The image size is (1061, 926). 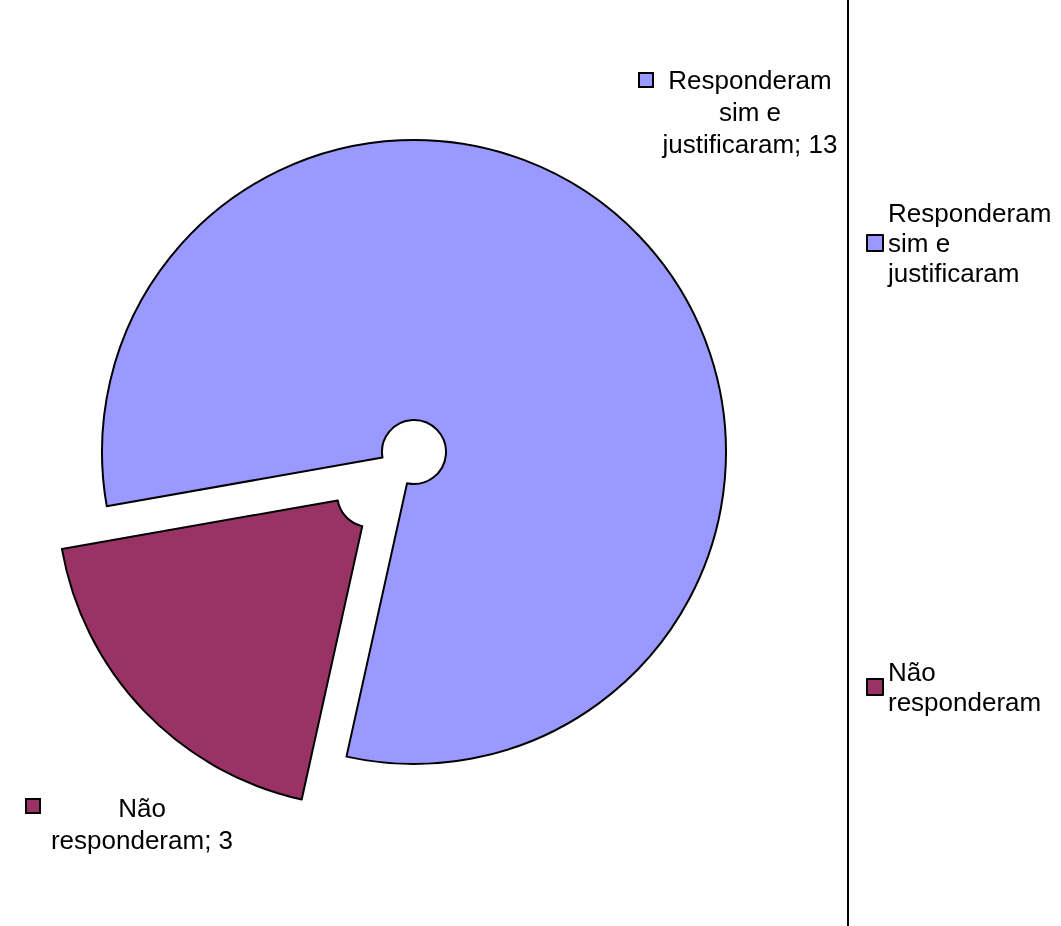 I want to click on legend-label: Responderam sim e justificaram, so click(x=973, y=243).